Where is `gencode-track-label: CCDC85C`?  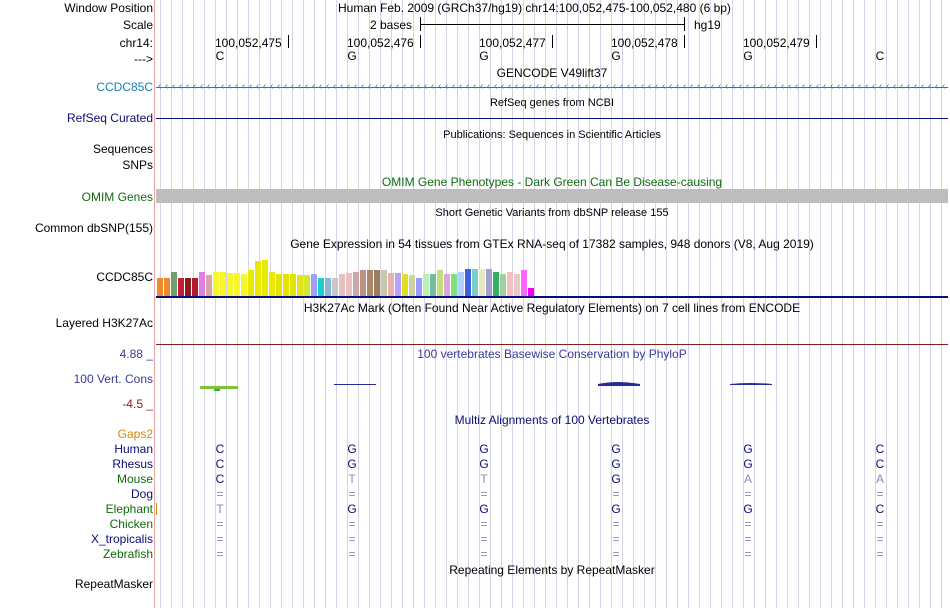 gencode-track-label: CCDC85C is located at coordinates (124, 87).